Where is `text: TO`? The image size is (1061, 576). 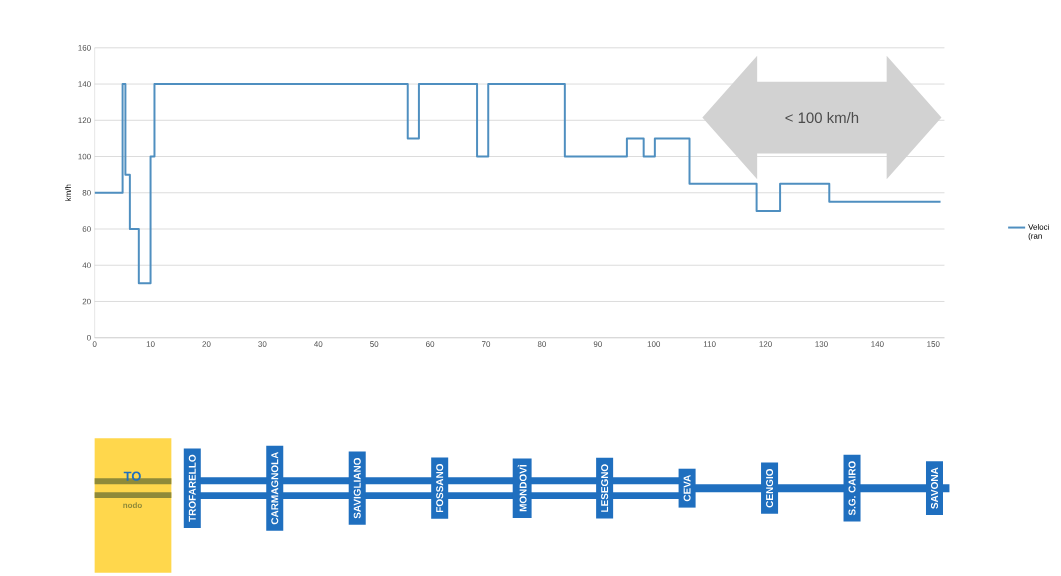
text: TO is located at coordinates (132, 476).